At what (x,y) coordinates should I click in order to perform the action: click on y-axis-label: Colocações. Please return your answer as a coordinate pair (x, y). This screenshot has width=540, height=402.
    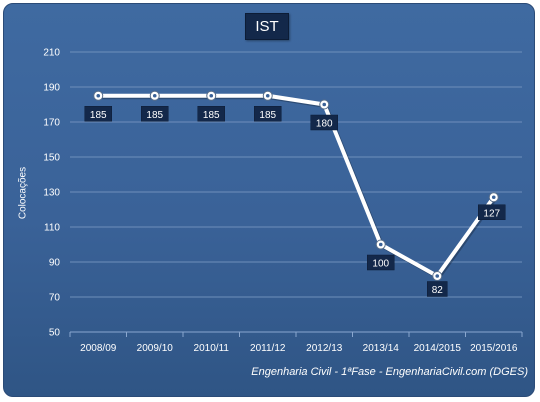
    Looking at the image, I should click on (23, 193).